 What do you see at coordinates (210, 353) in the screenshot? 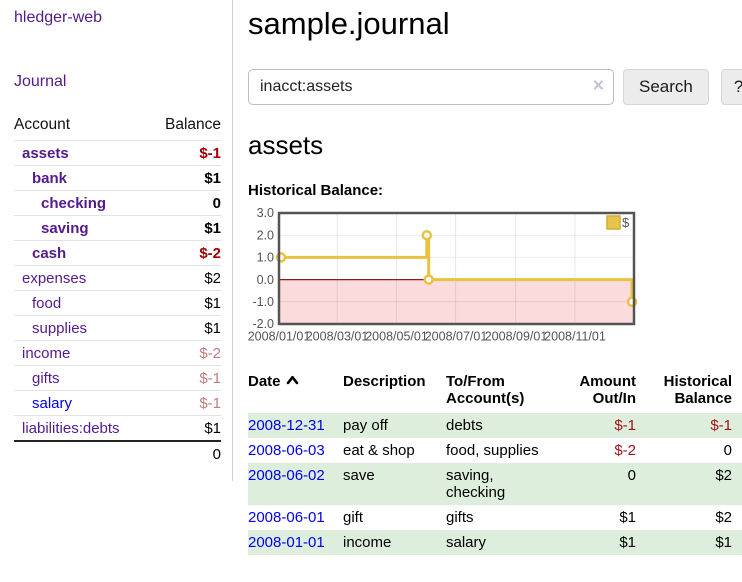
I see `account-balance: $-2` at bounding box center [210, 353].